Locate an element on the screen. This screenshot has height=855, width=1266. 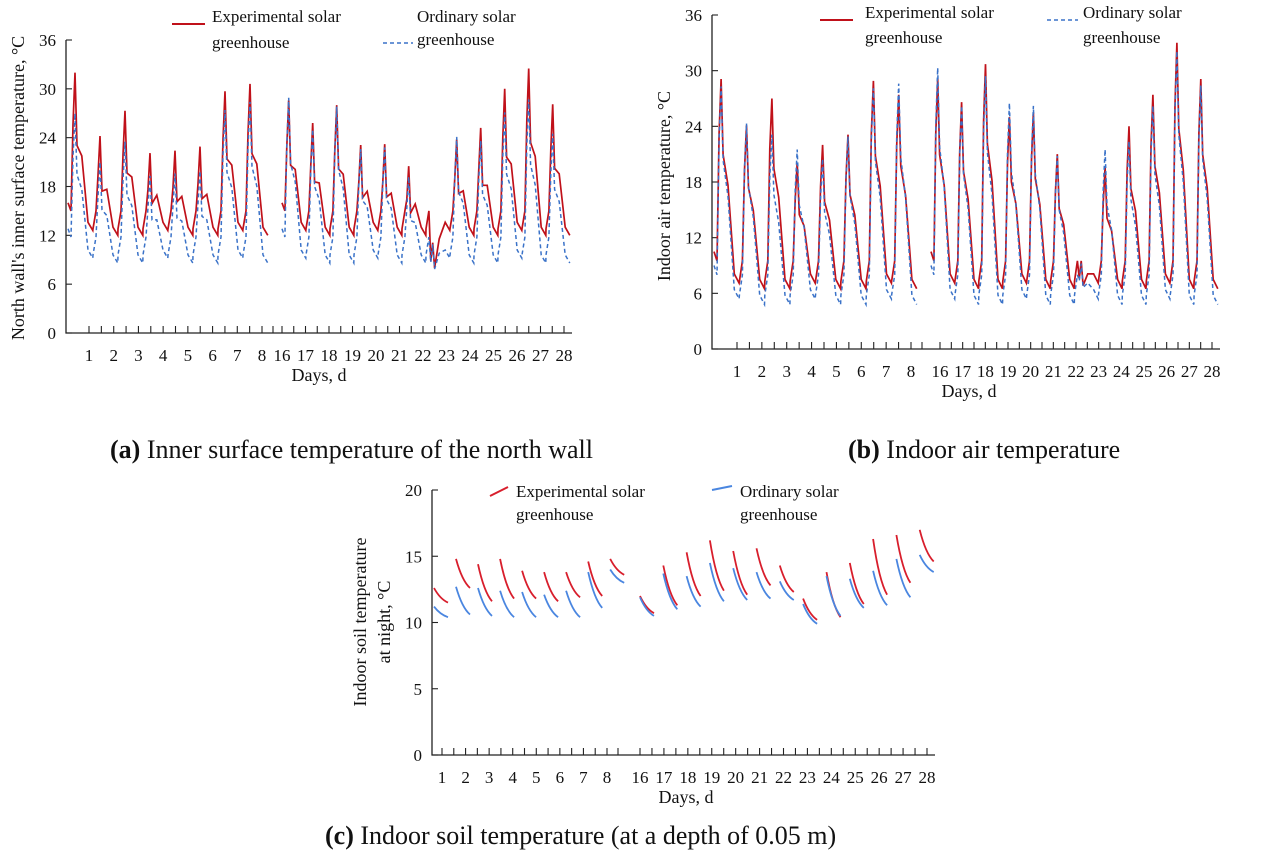
panel-b-xtick-label: 23 is located at coordinates (1098, 371).